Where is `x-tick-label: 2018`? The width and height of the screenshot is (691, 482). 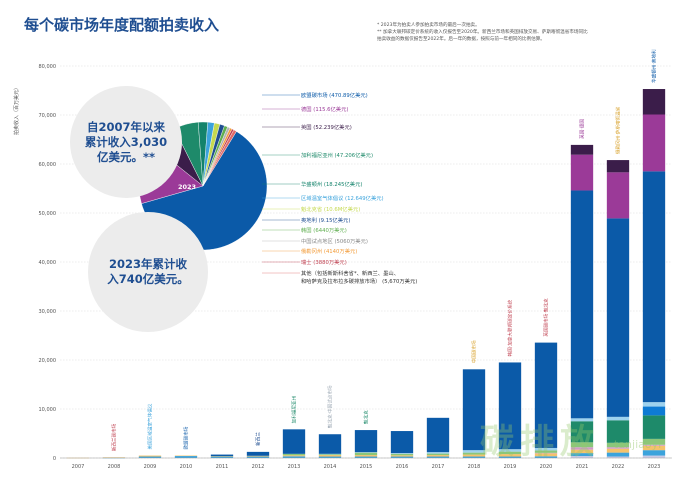 x-tick-label: 2018 is located at coordinates (474, 467).